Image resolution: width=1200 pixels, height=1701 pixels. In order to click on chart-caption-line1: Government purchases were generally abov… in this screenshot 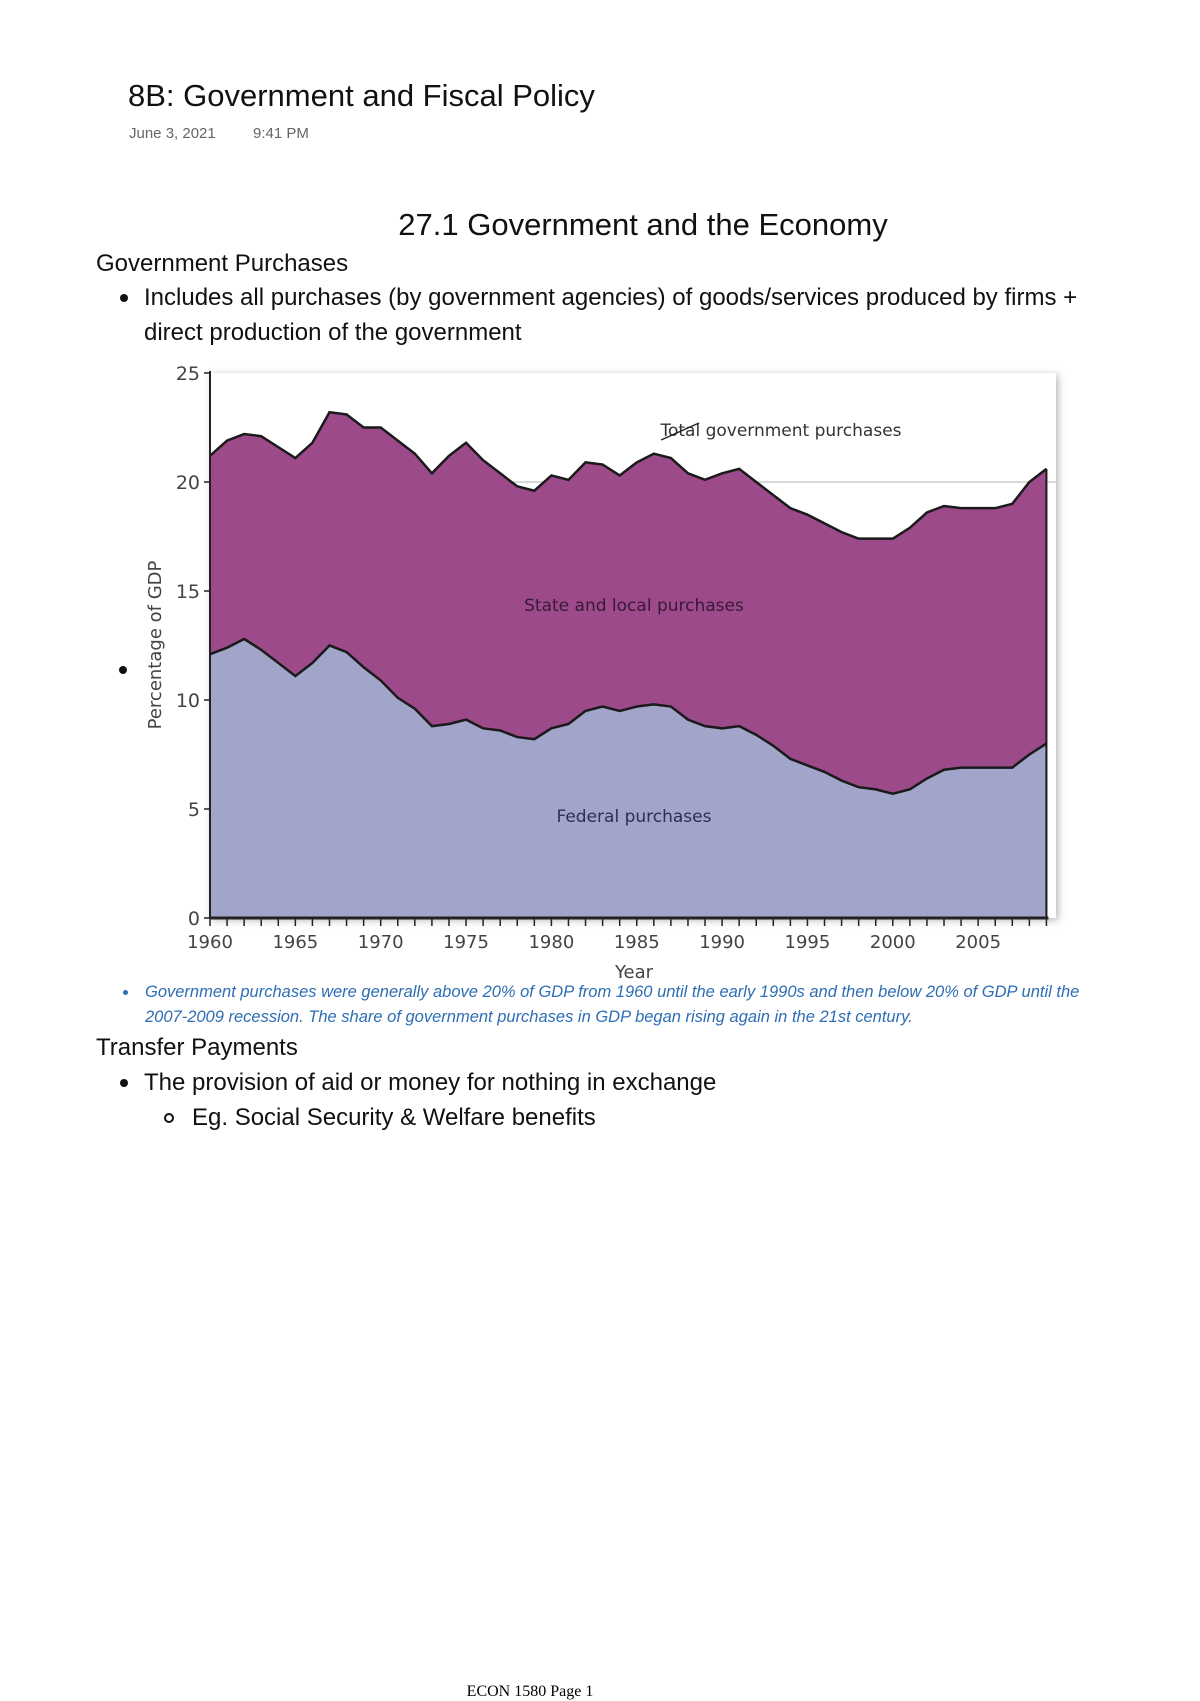, I will do `click(612, 992)`.